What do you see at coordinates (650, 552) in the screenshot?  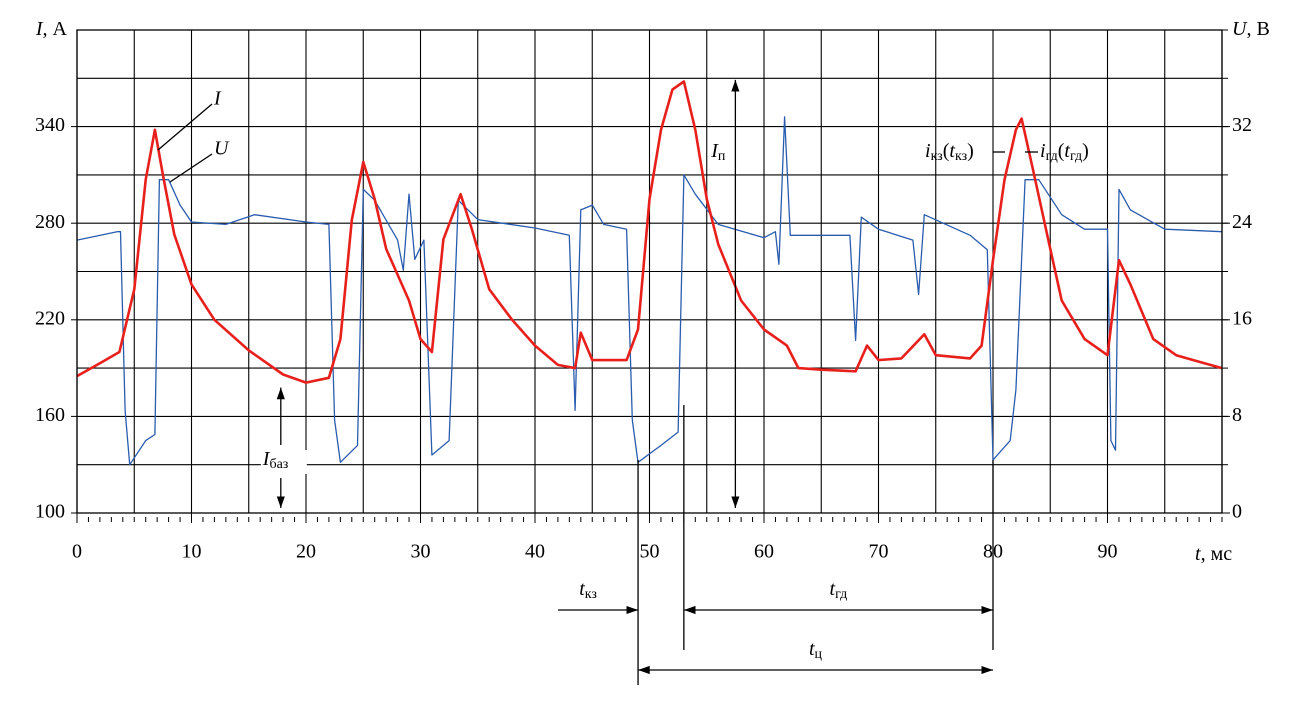 I see `x-tick-label: 50` at bounding box center [650, 552].